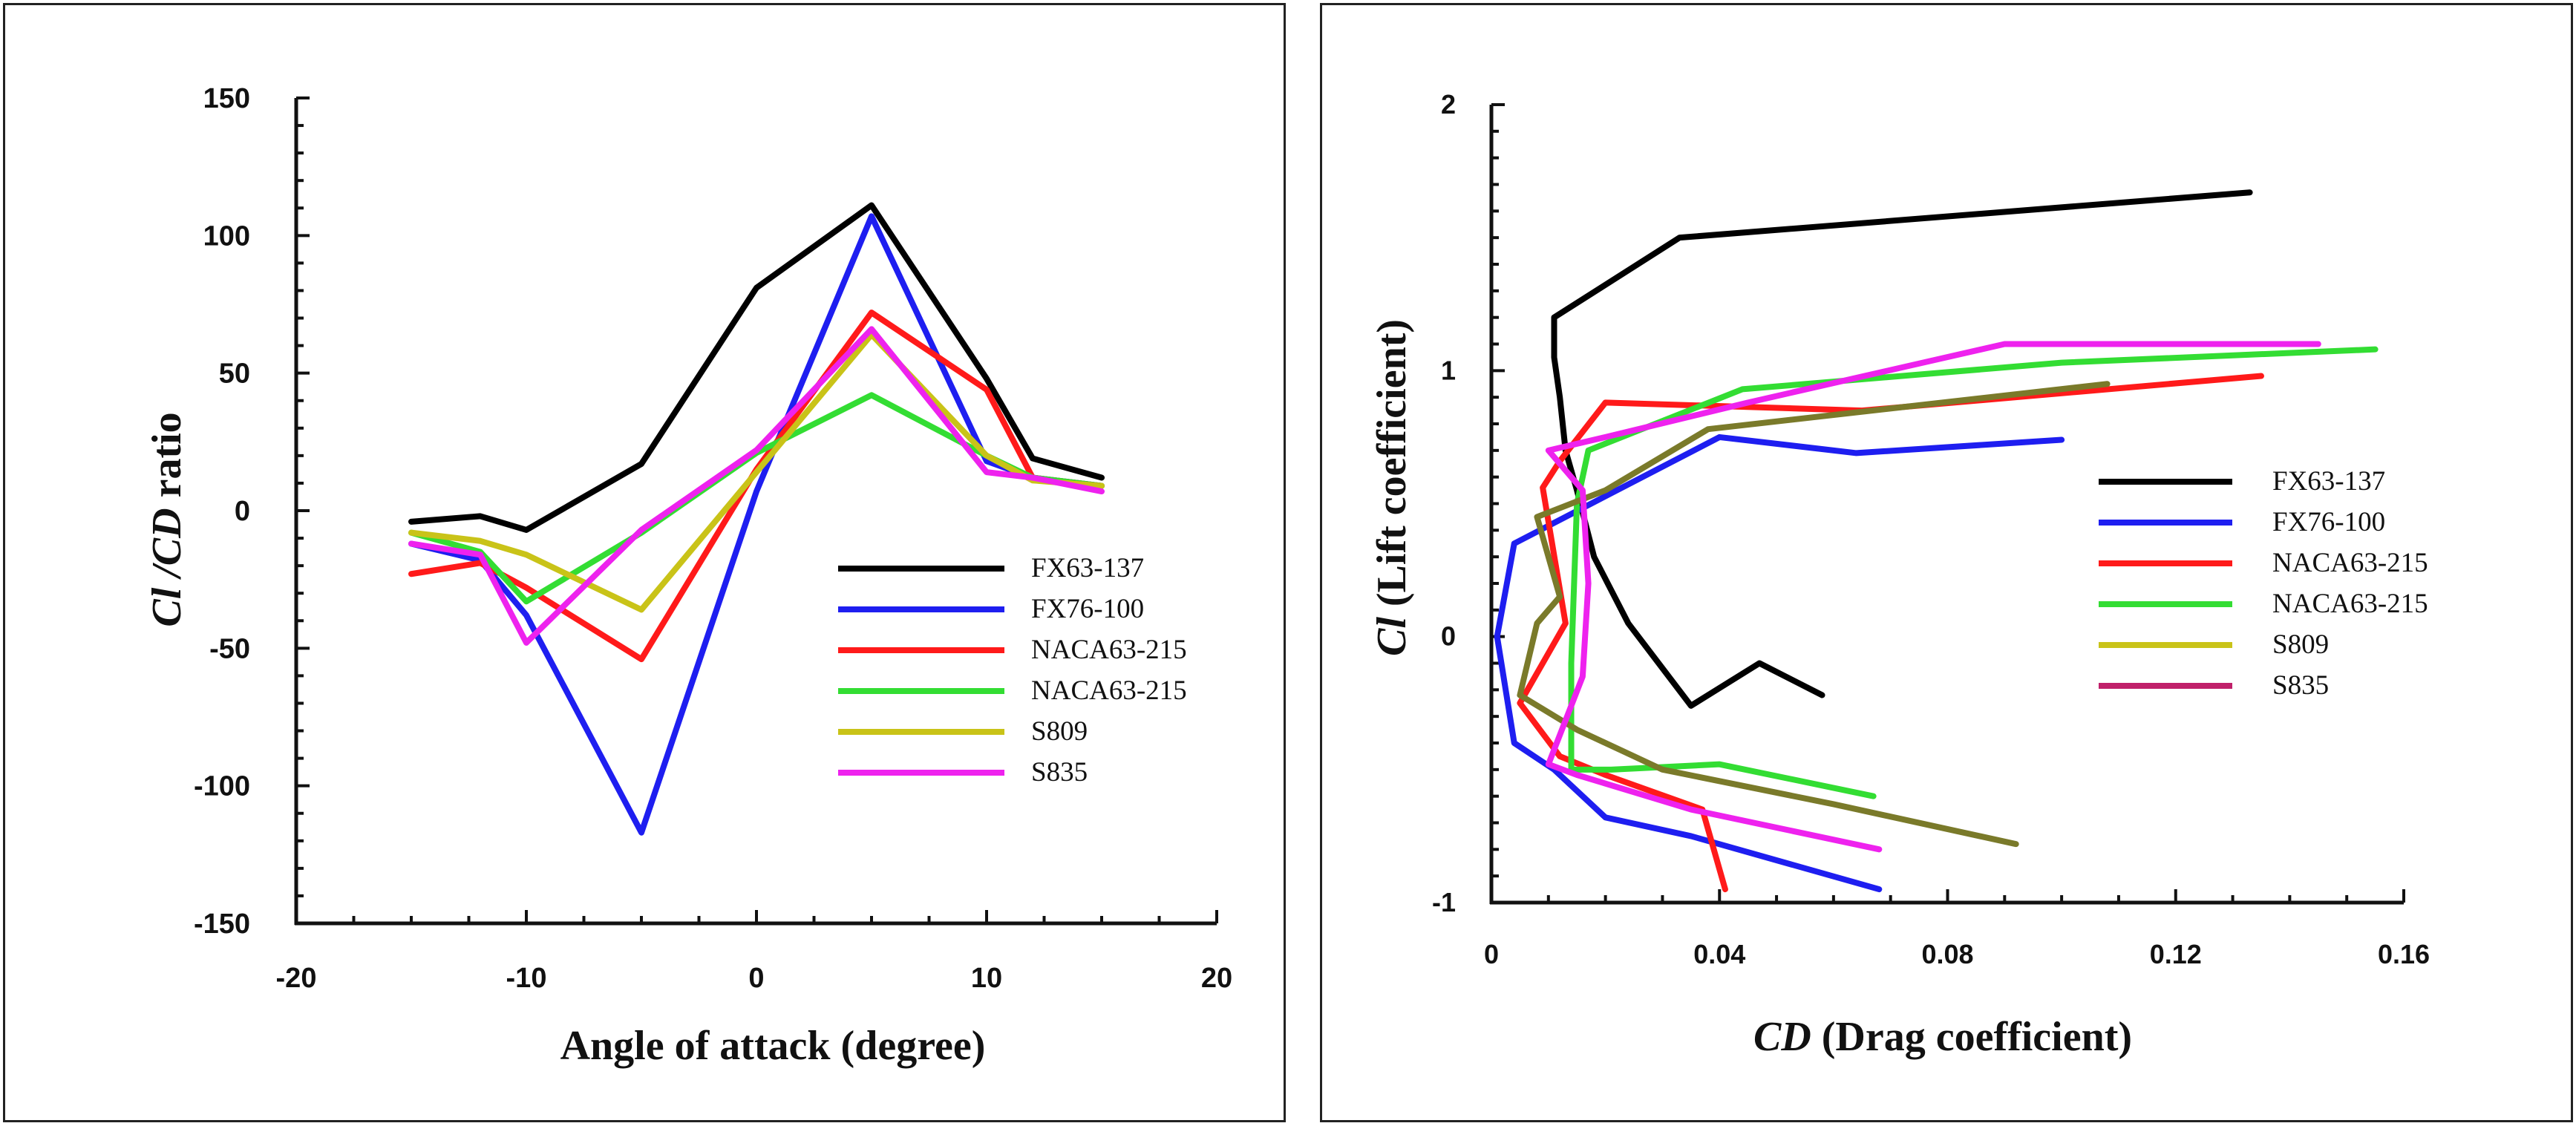 Image resolution: width=2576 pixels, height=1126 pixels. Describe the element at coordinates (2176, 954) in the screenshot. I see `x-tick-label-right: 0.12` at that location.